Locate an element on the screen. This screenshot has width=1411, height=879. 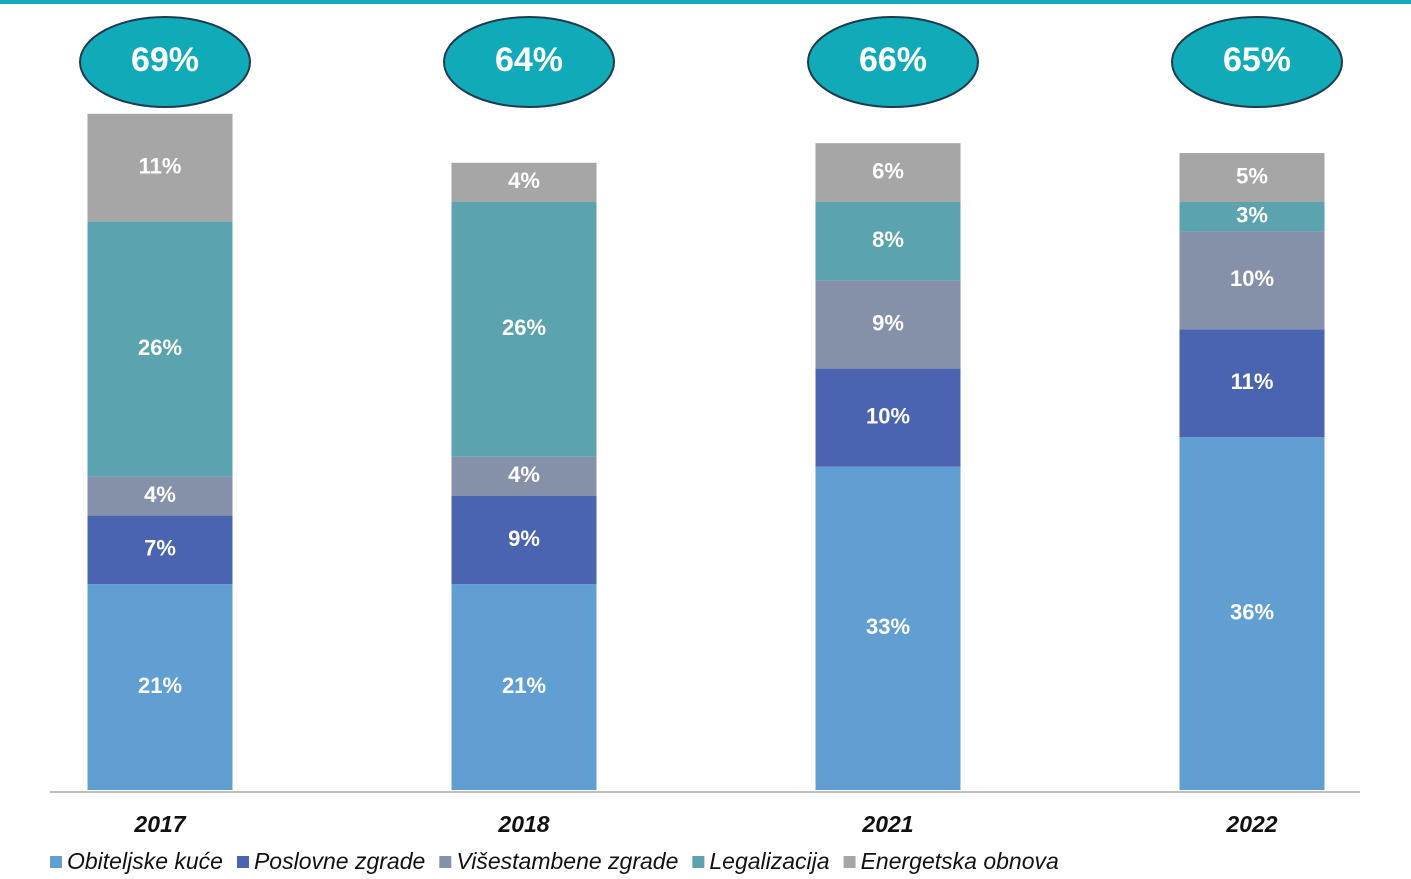
data-label: 3% is located at coordinates (1252, 215).